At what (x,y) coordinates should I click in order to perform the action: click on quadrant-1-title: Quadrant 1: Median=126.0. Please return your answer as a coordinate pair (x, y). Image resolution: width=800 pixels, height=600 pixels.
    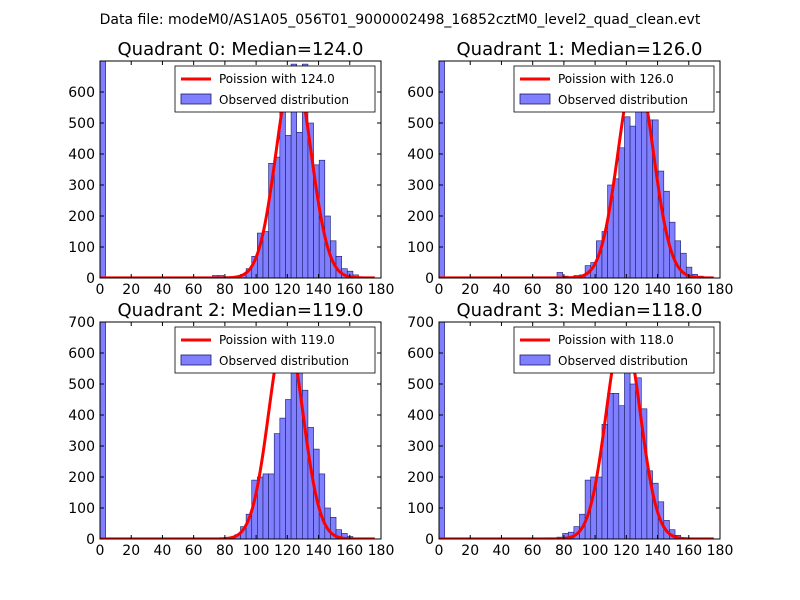
    Looking at the image, I should click on (580, 49).